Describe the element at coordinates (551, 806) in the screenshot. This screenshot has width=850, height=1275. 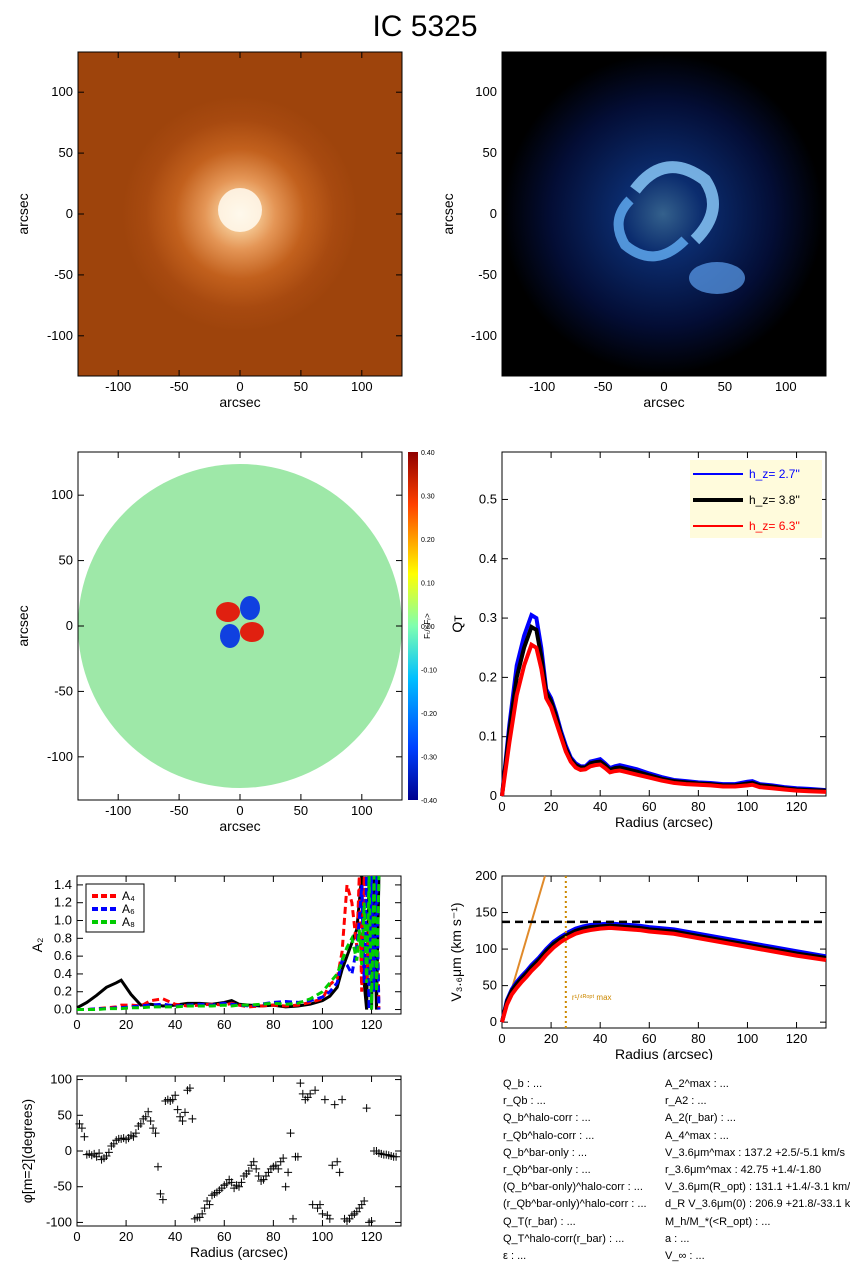
I see `qt-xtick-label: 20` at that location.